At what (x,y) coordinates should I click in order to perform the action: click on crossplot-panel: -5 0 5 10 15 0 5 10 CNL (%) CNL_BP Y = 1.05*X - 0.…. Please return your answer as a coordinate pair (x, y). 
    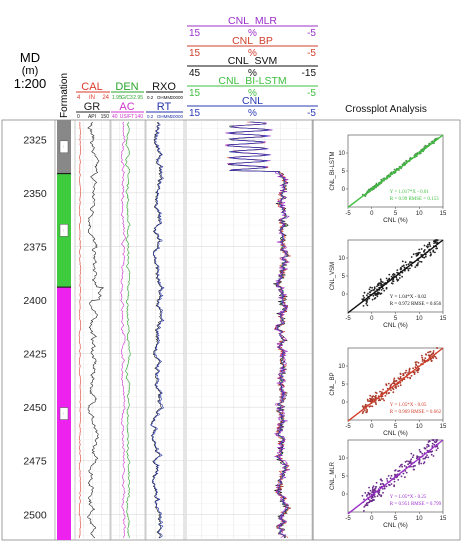
    Looking at the image, I should click on (388, 392).